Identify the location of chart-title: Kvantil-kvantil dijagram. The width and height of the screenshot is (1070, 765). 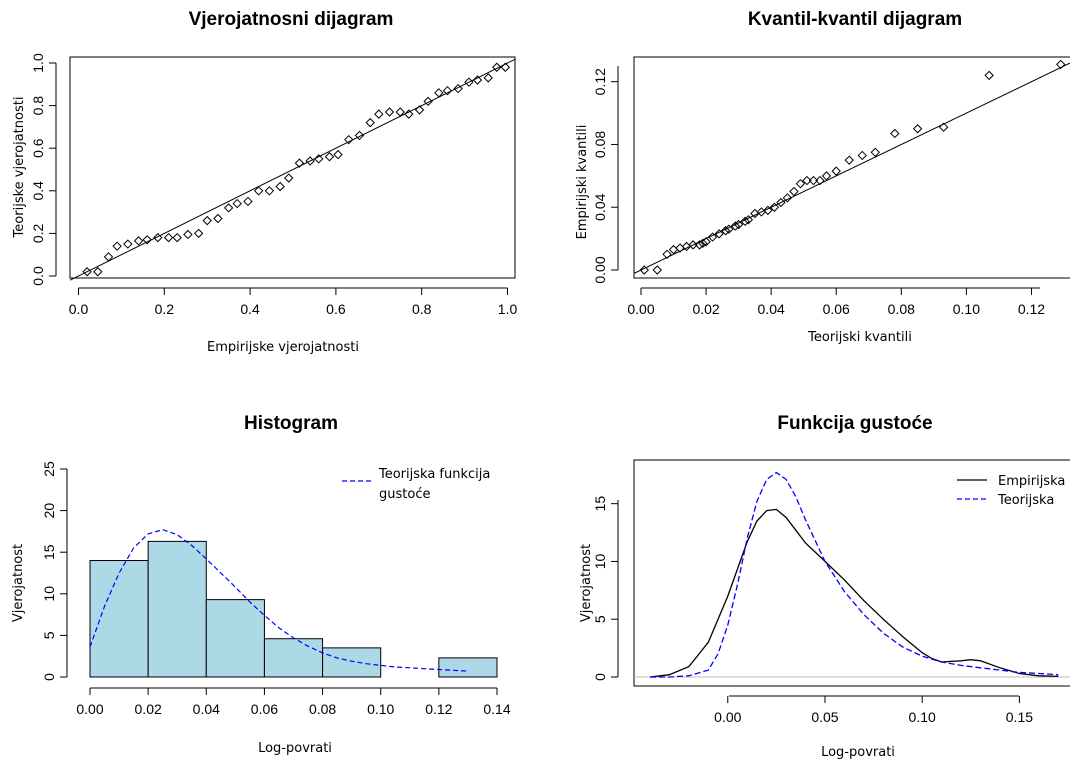
(855, 19).